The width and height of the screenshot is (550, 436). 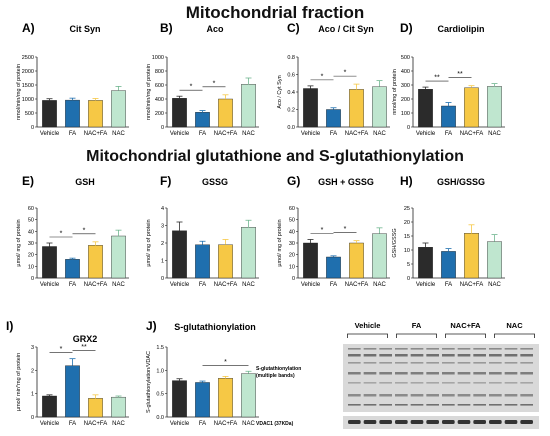 What do you see at coordinates (292, 244) in the screenshot?
I see `y-tick-label: 30` at bounding box center [292, 244].